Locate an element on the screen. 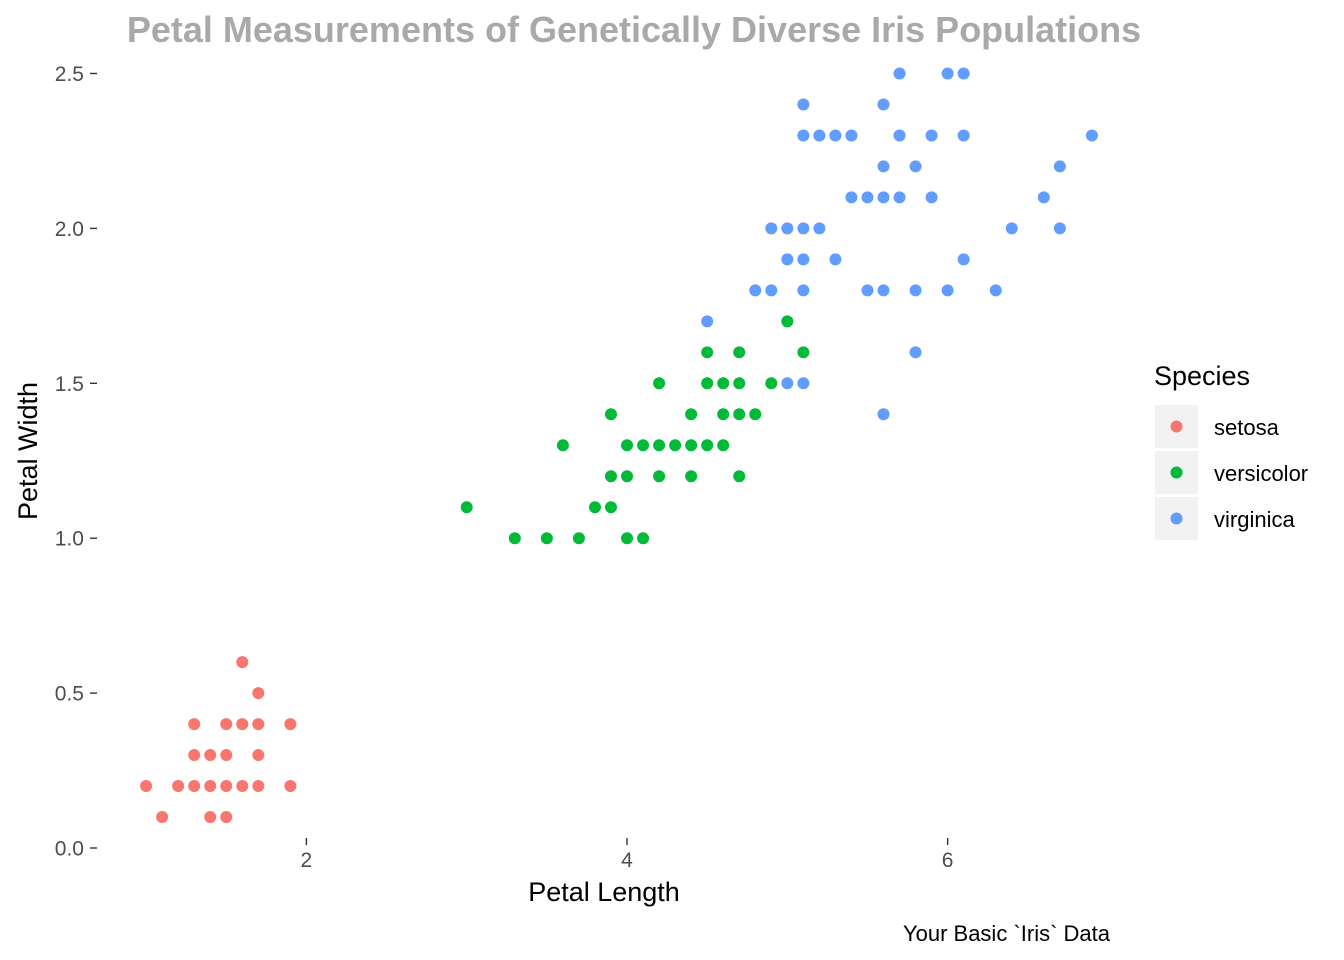  legend: Species setosa versicolor virginica is located at coordinates (1231, 450).